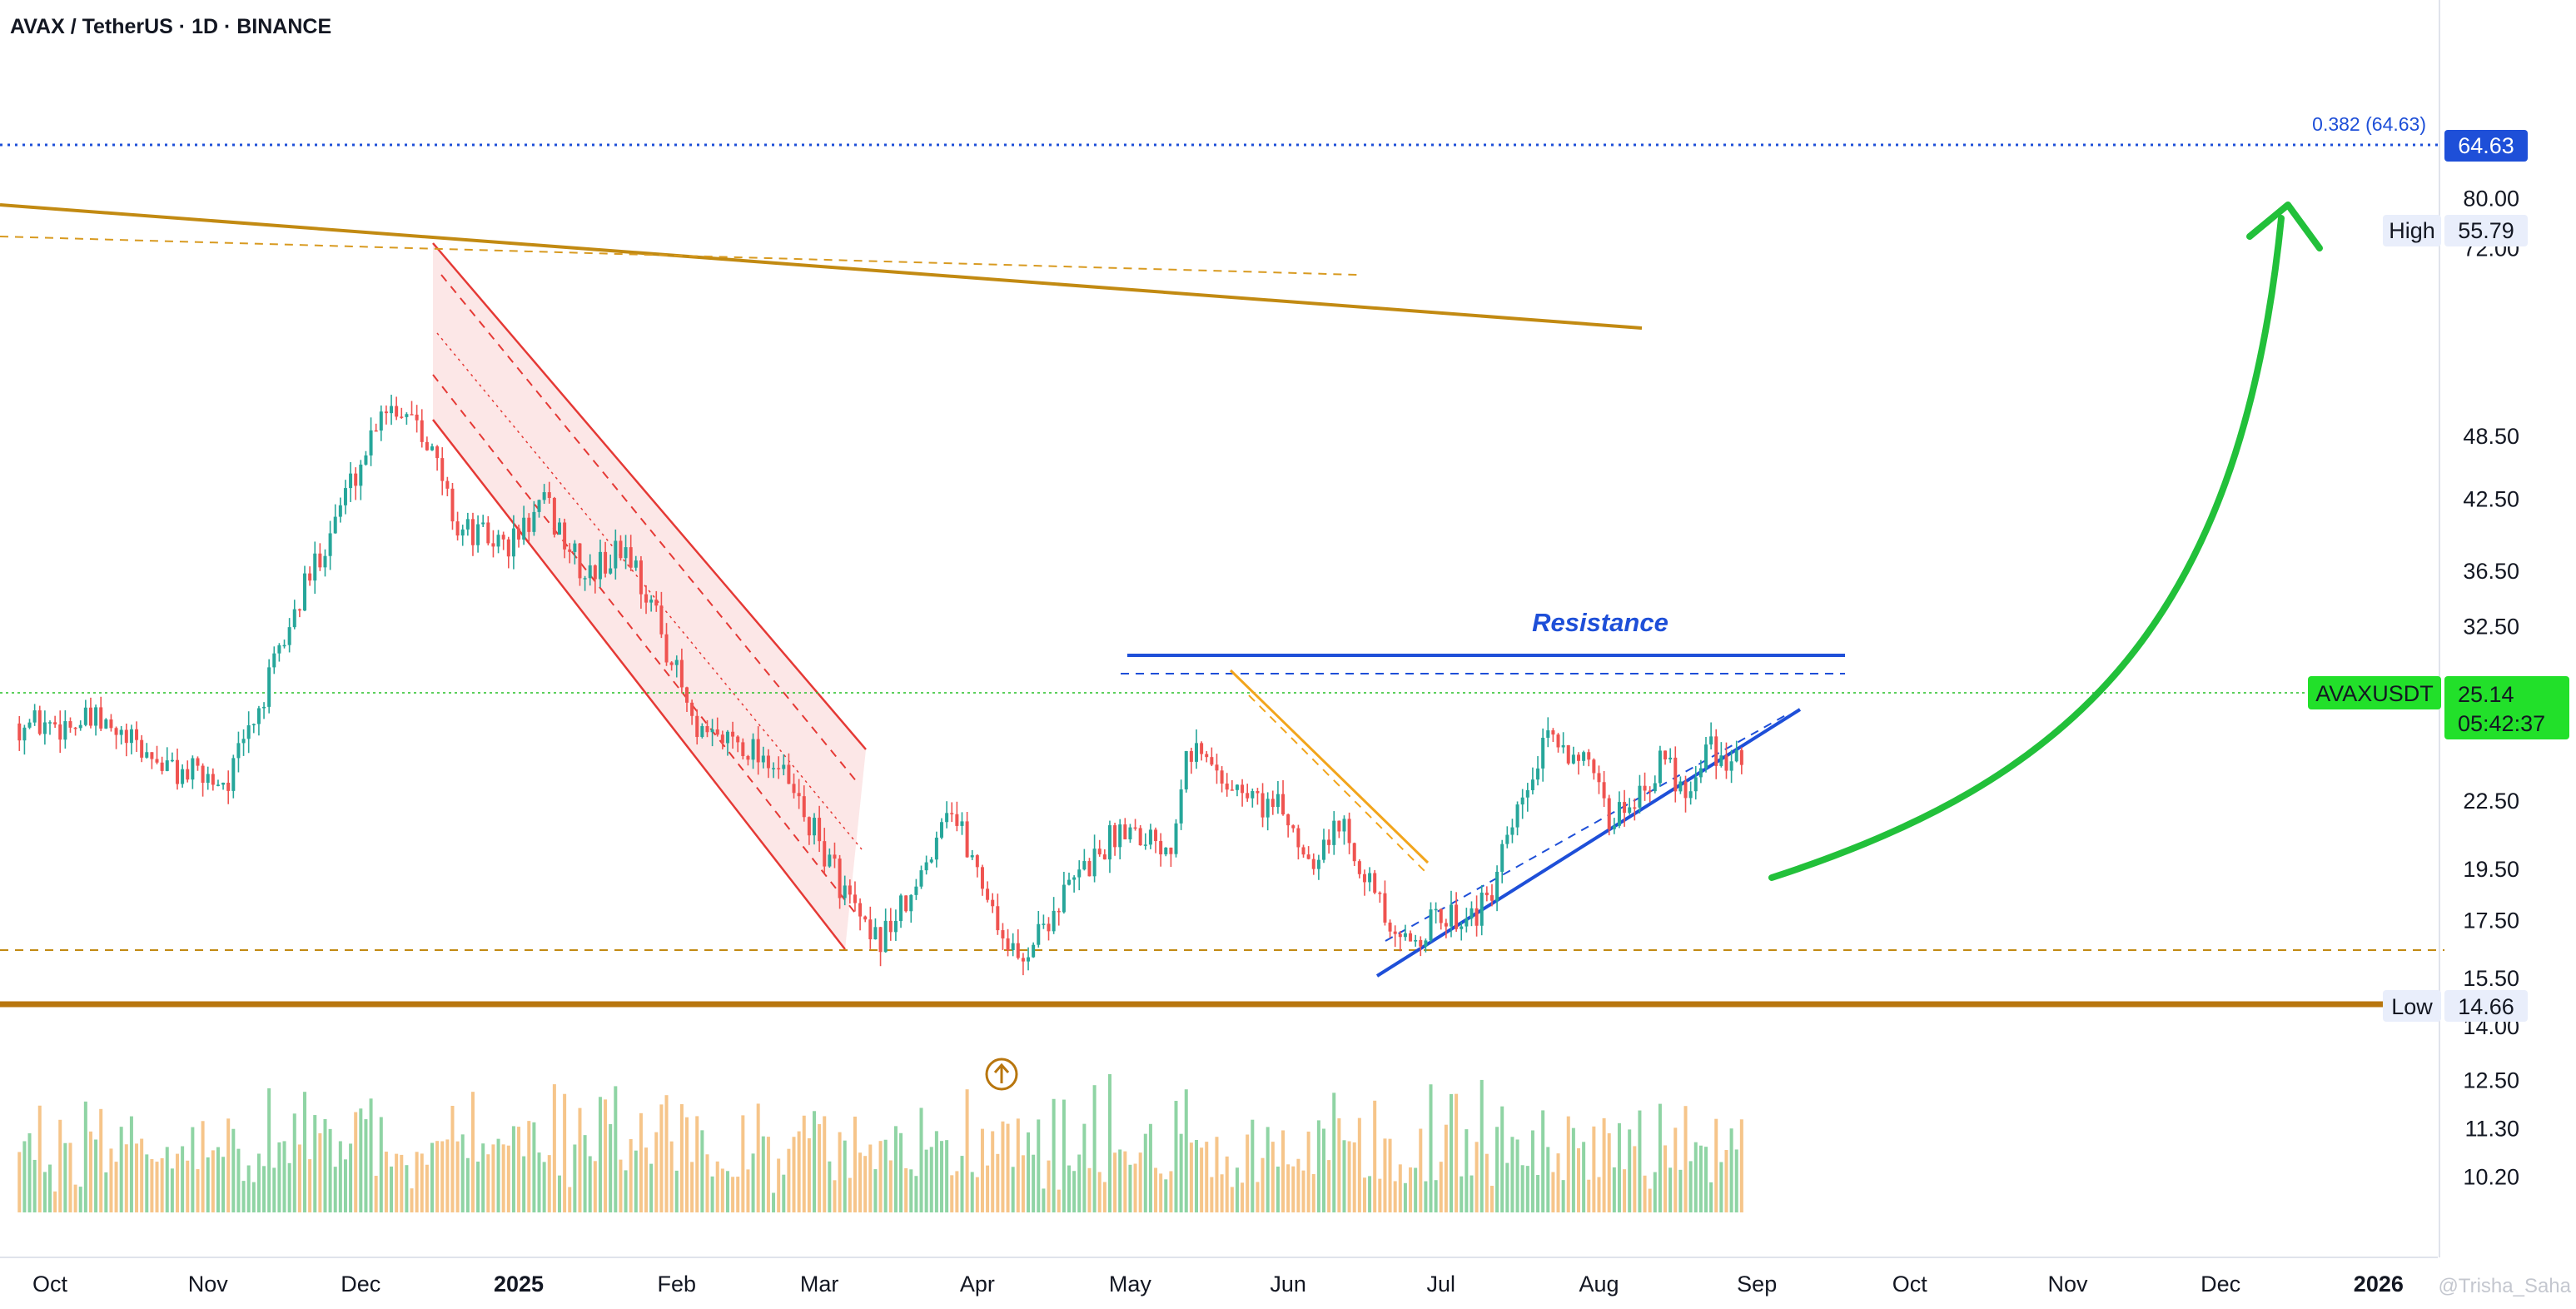 The height and width of the screenshot is (1309, 2576). What do you see at coordinates (2486, 231) in the screenshot?
I see `high-value-box` at bounding box center [2486, 231].